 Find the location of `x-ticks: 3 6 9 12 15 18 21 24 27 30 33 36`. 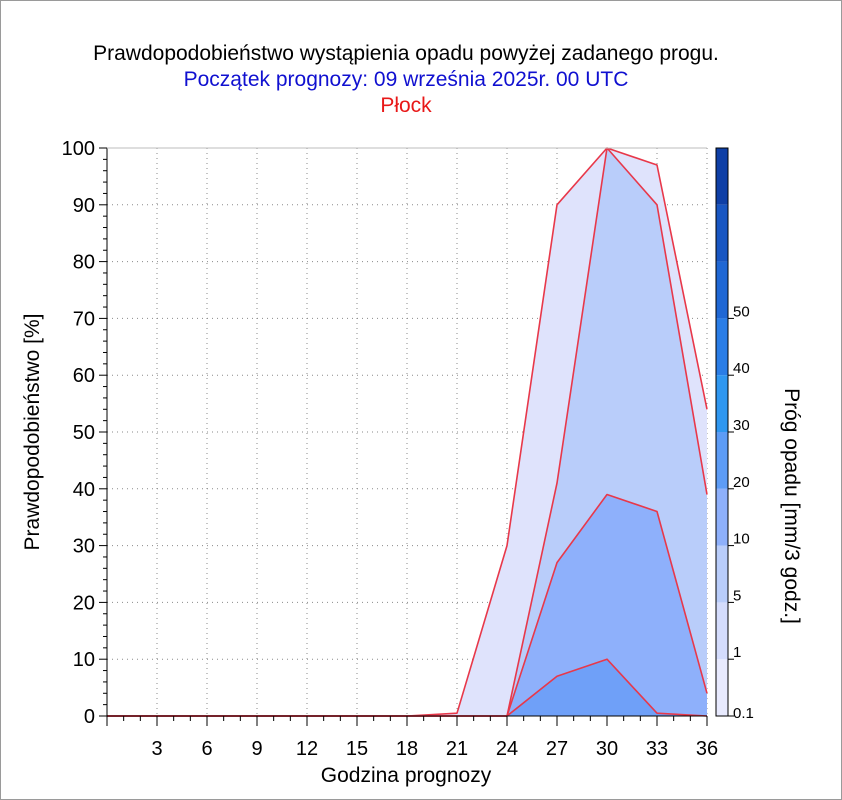

x-ticks: 3 6 9 12 15 18 21 24 27 30 33 36 is located at coordinates (434, 749).